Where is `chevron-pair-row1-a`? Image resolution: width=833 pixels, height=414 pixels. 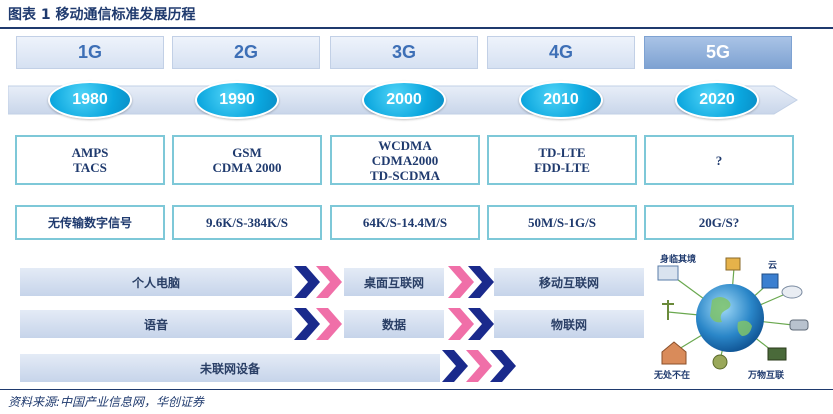 chevron-pair-row1-a is located at coordinates (318, 282).